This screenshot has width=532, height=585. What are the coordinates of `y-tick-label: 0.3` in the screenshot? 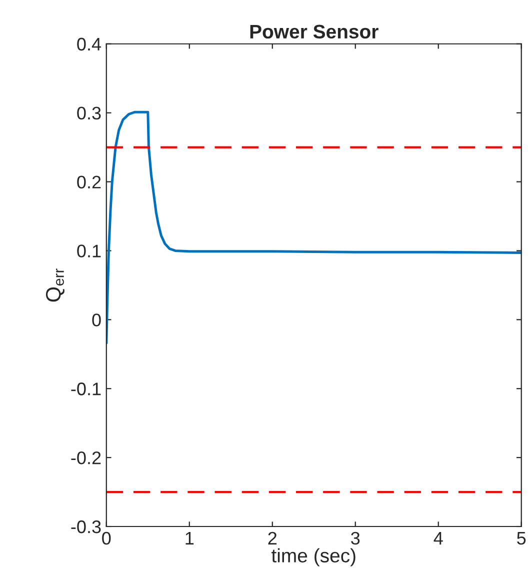 It's located at (89, 113).